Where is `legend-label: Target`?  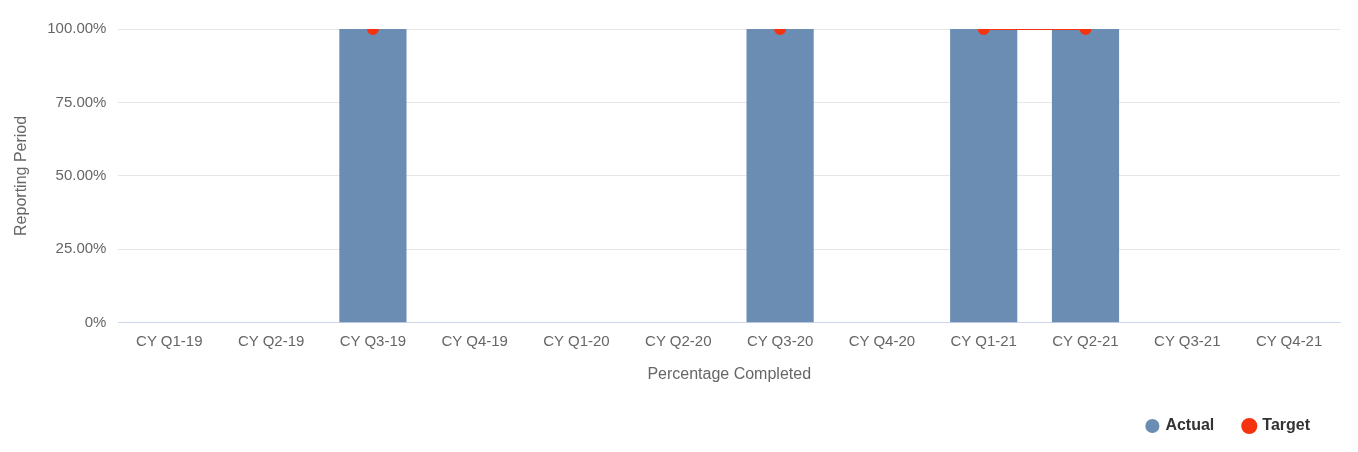
legend-label: Target is located at coordinates (1286, 425).